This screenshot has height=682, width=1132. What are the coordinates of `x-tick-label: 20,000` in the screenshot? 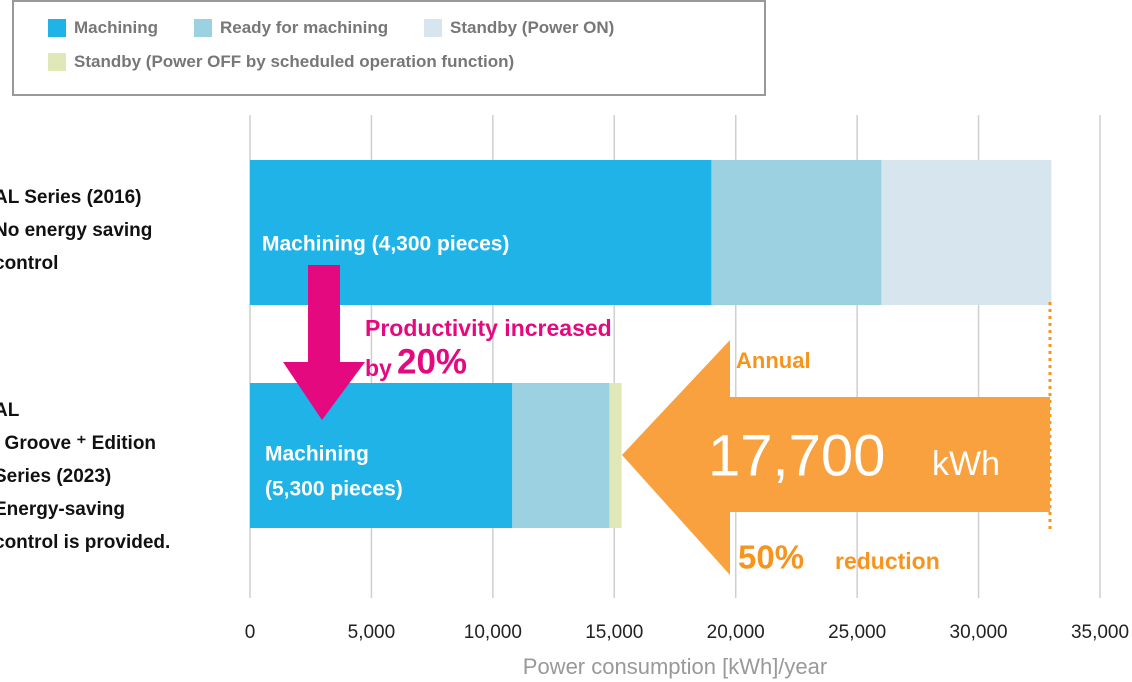 It's located at (736, 632).